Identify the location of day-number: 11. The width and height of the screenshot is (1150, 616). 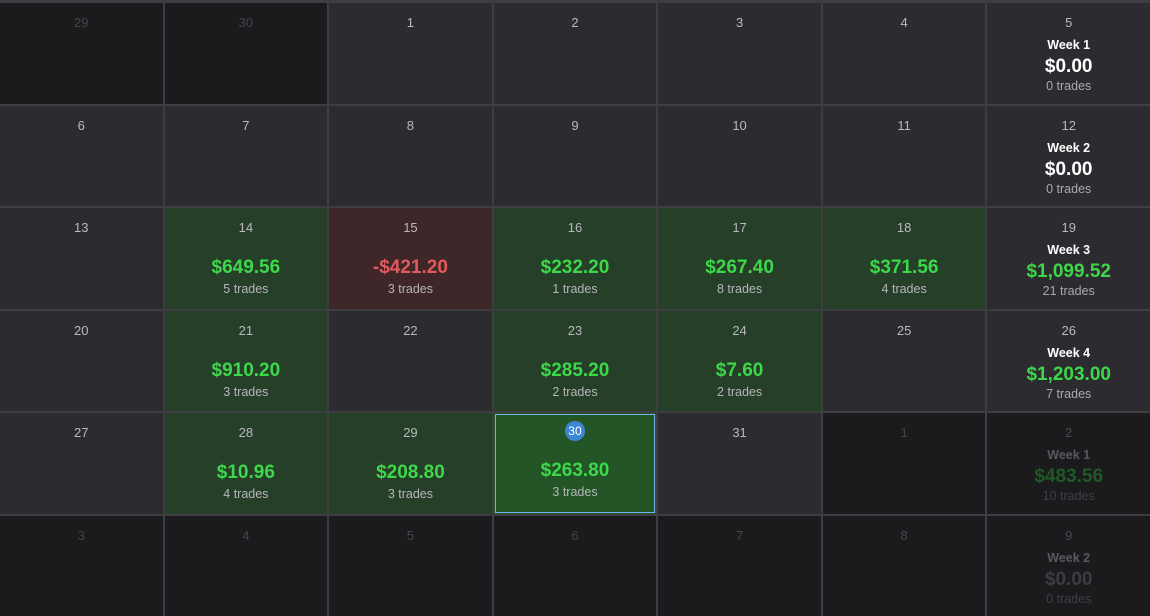
(904, 125).